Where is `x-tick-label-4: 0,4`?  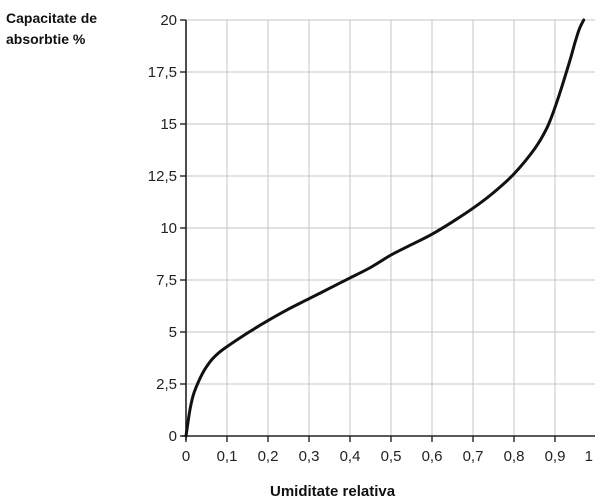
x-tick-label-4: 0,4 is located at coordinates (350, 456).